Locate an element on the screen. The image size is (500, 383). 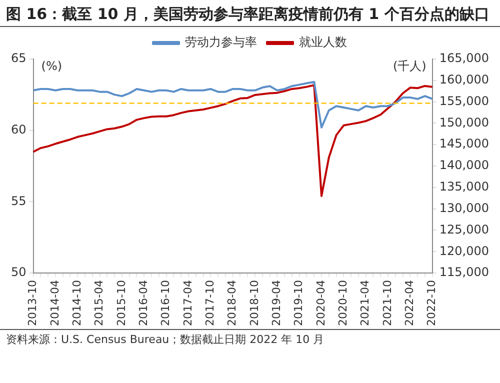
x-tick-label: 2022-04 is located at coordinates (409, 303).